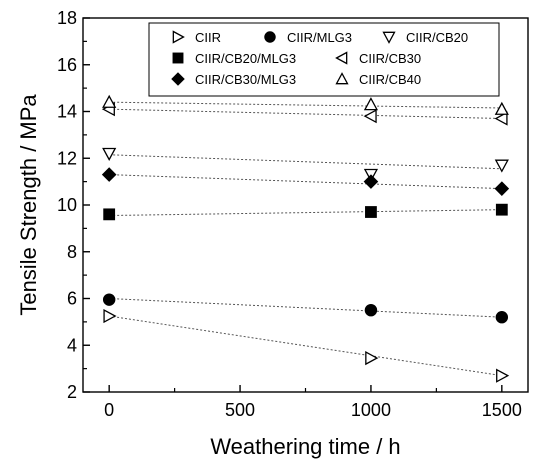  I want to click on ciir-cb20-legend-label: CIIR/CB20, so click(437, 37).